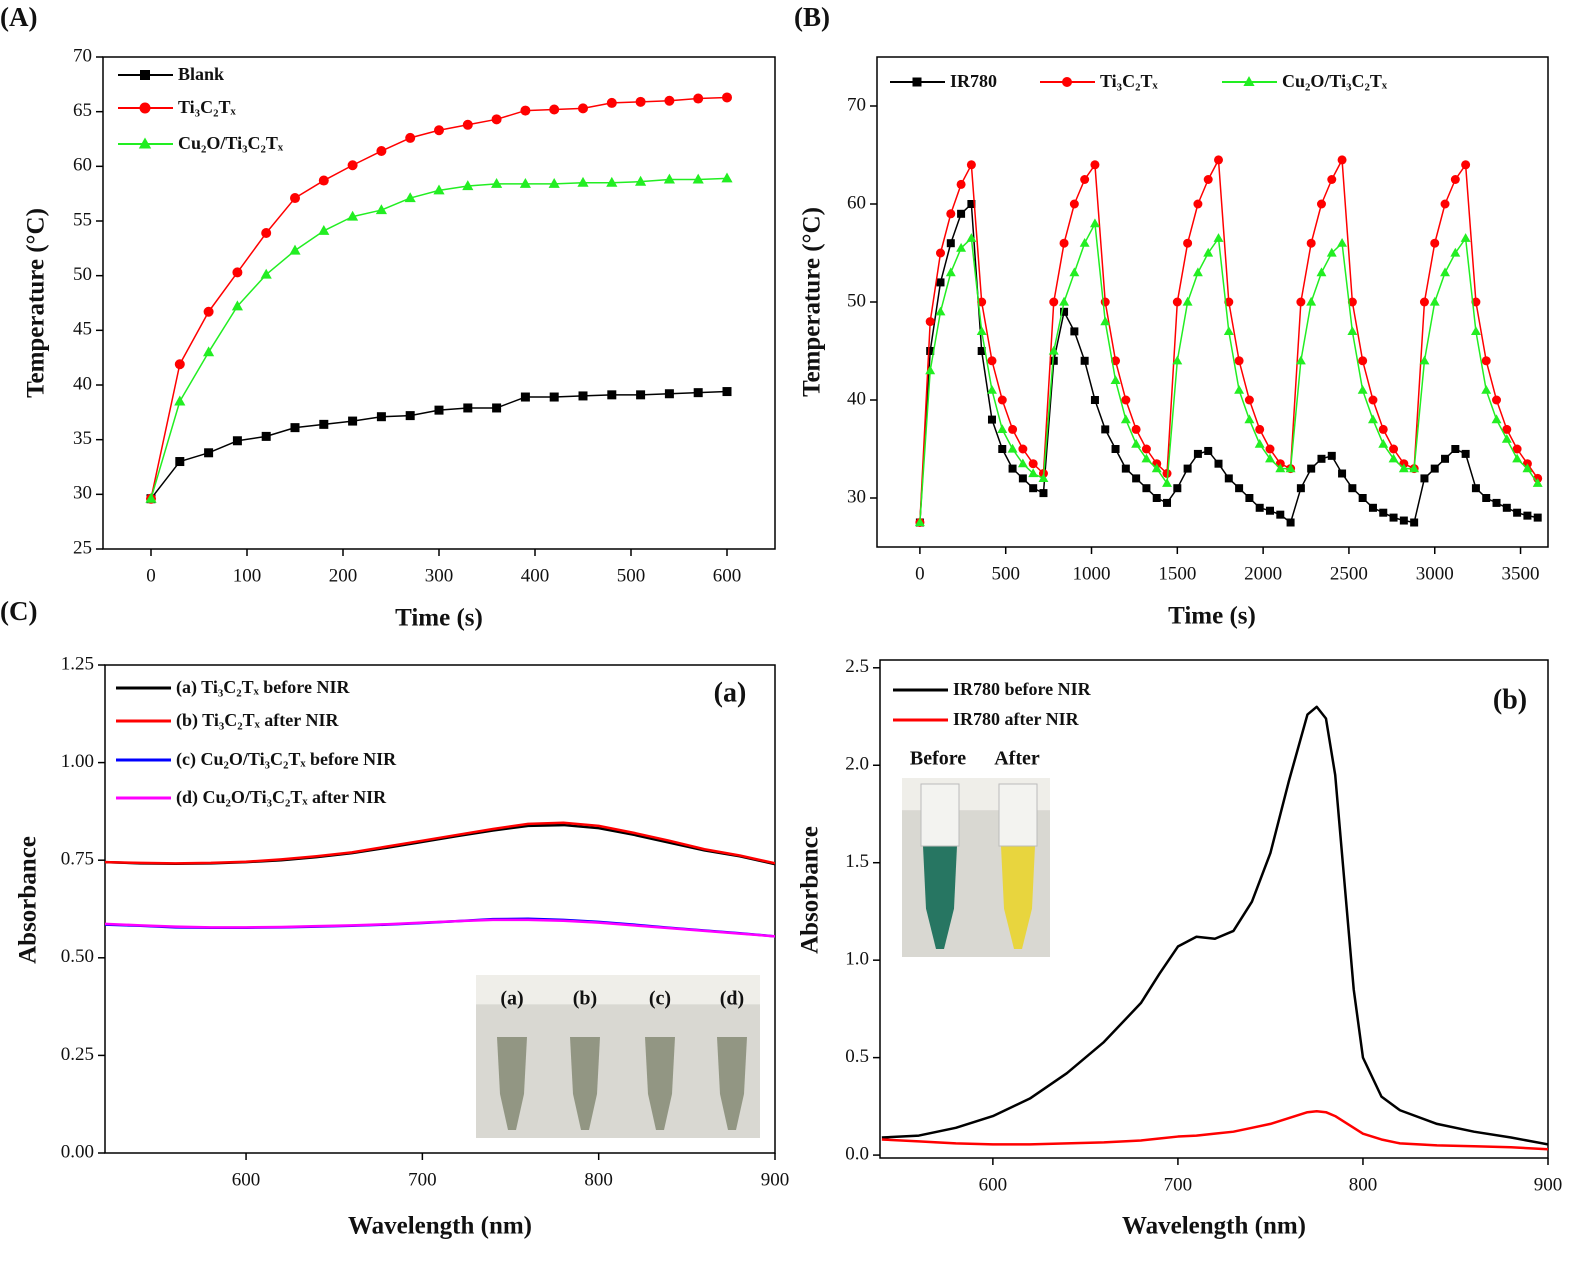 The width and height of the screenshot is (1594, 1268). Describe the element at coordinates (207, 107) in the screenshot. I see `legend-label: Ti₃C₂Tₓ` at that location.